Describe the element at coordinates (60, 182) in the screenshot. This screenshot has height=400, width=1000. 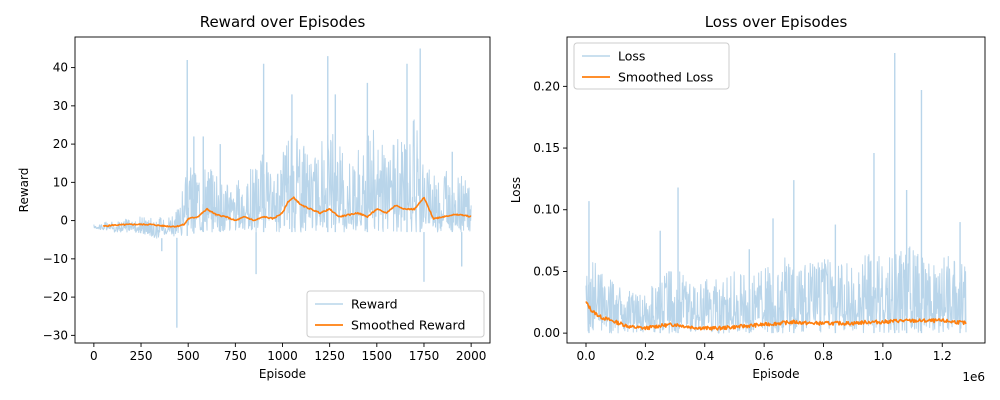
I see `y-tick-label: 10` at that location.